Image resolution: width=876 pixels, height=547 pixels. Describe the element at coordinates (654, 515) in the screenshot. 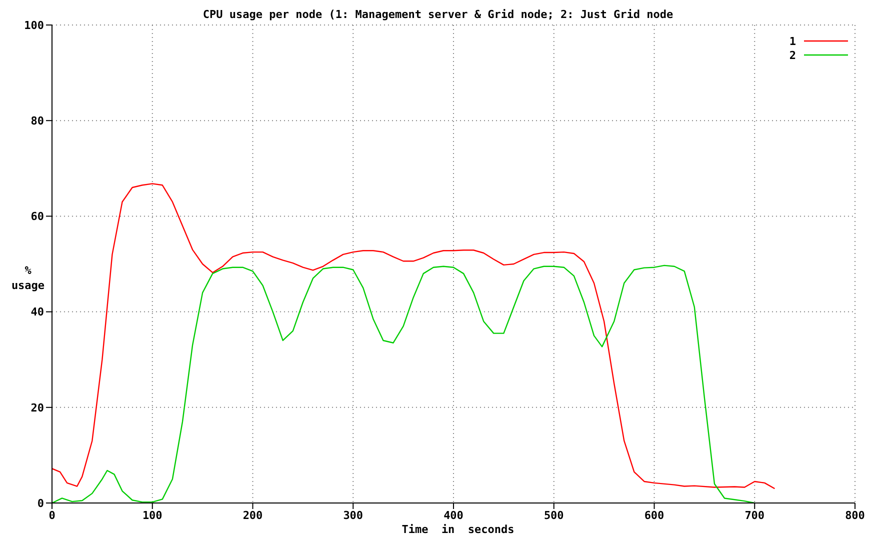

I see `x-tick-label: 600` at that location.